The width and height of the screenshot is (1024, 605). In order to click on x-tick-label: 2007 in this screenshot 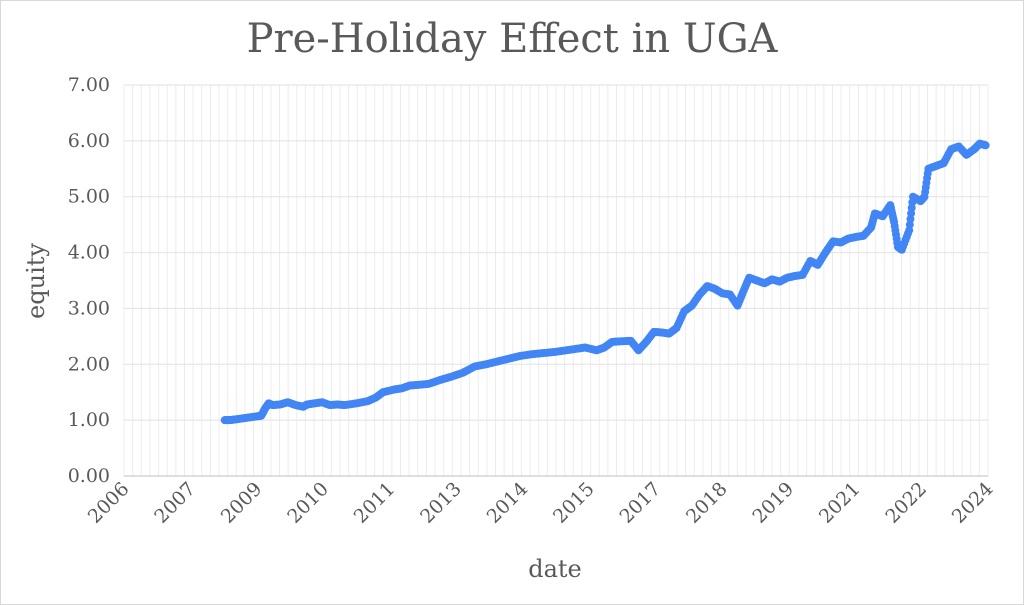, I will do `click(175, 503)`.